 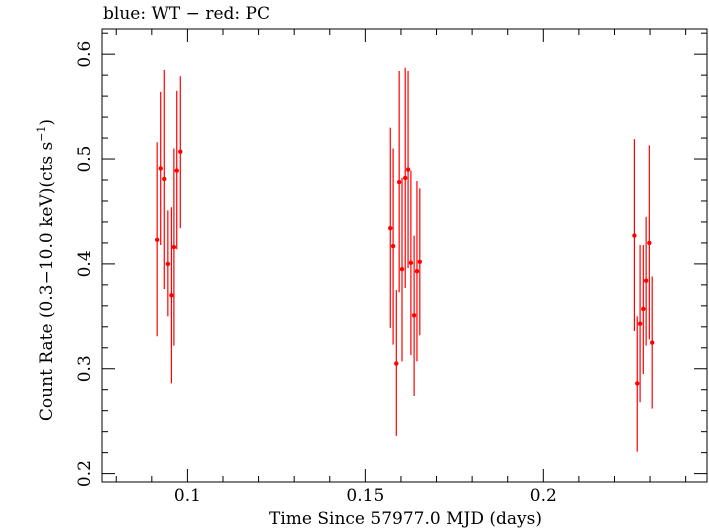 I want to click on y-tick-label: 0.3, so click(x=85, y=368).